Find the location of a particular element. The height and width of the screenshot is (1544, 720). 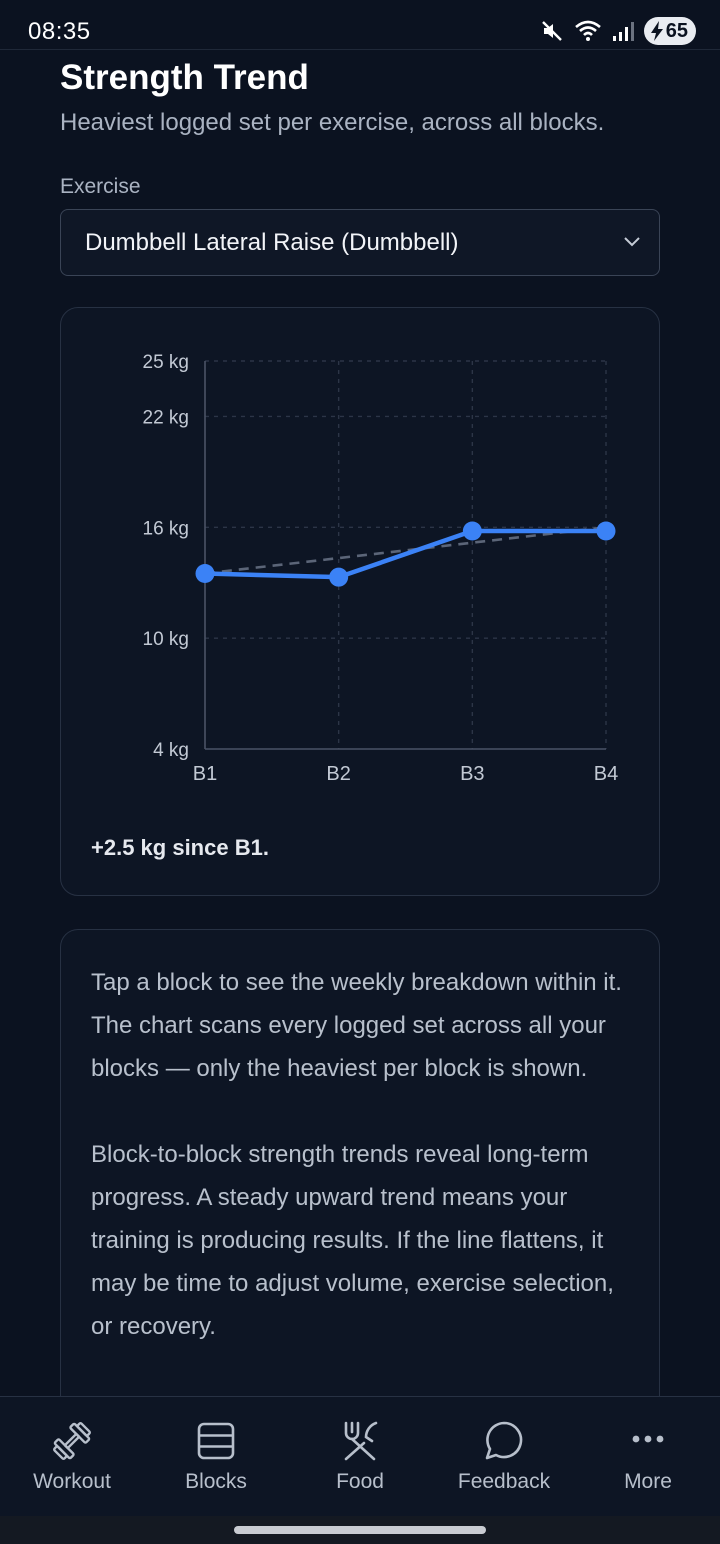

nav-food: Food is located at coordinates (360, 1456).